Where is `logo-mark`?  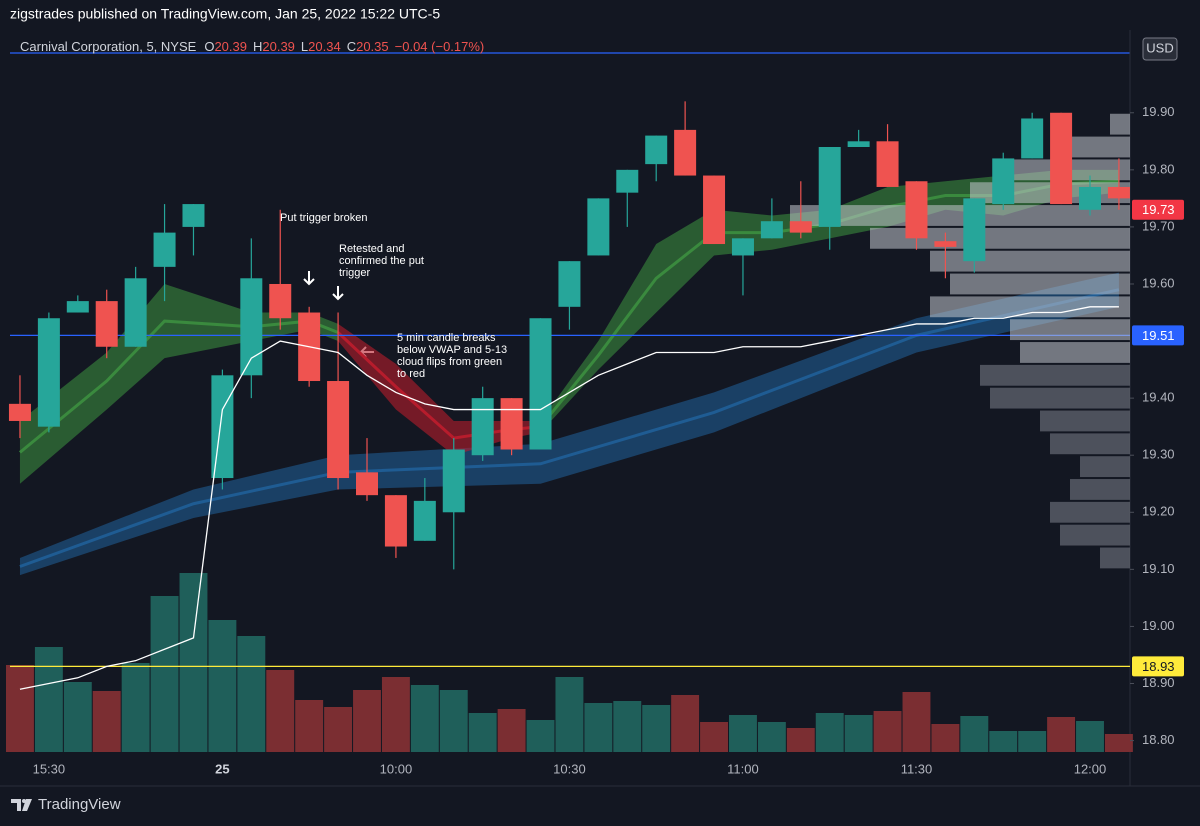
logo-mark is located at coordinates (27, 805).